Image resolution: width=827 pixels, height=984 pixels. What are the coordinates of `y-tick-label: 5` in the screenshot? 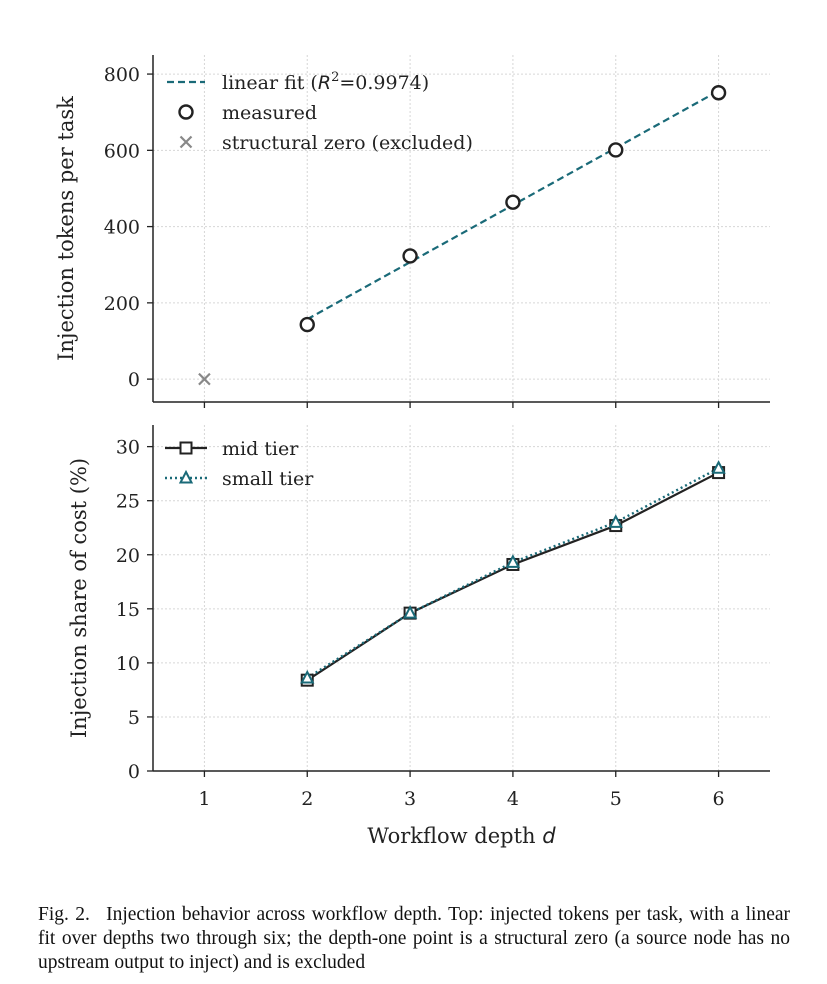 It's located at (134, 718).